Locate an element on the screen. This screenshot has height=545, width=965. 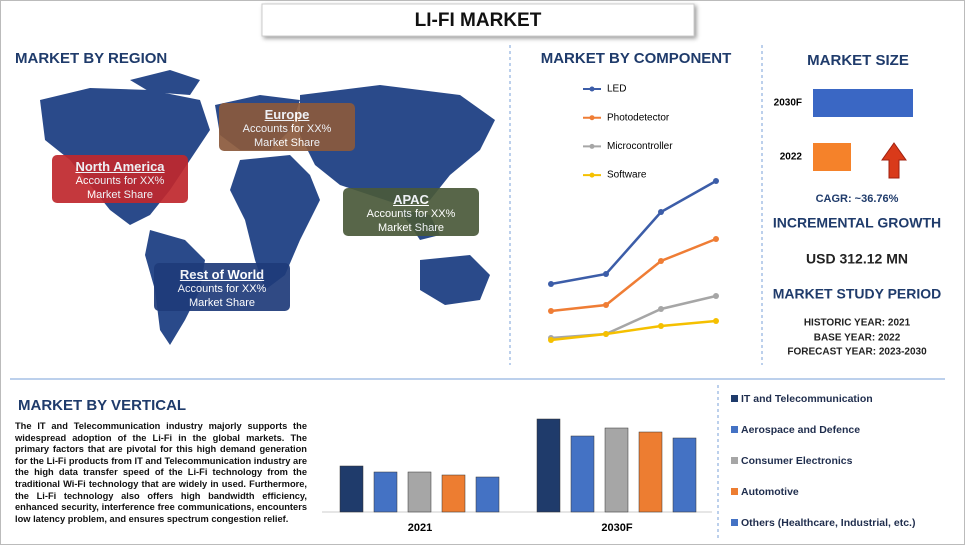
x-tick-label: 2021 is located at coordinates (420, 528).